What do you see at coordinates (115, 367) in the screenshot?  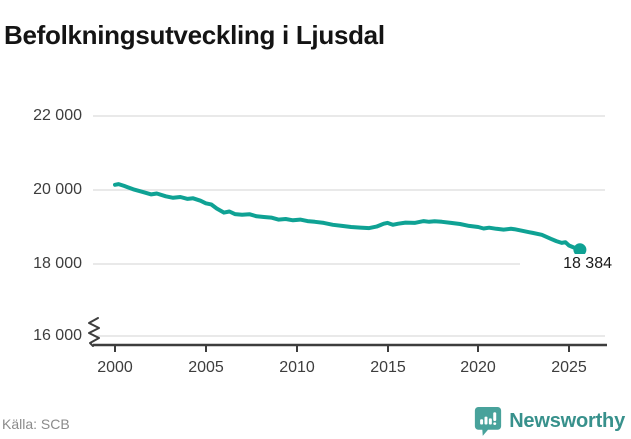 I see `x-tick-label: 2000` at bounding box center [115, 367].